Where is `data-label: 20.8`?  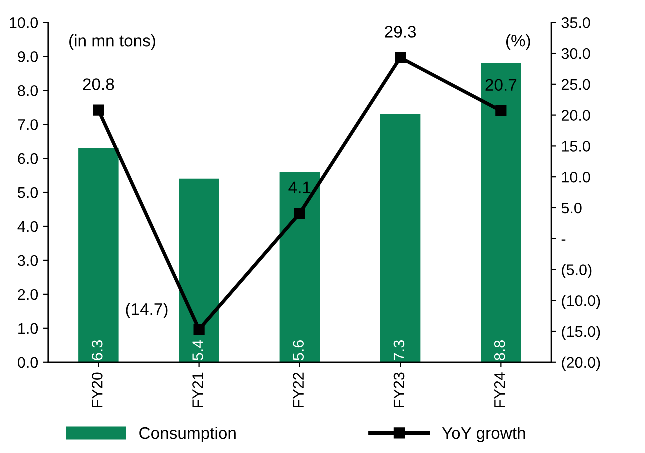 data-label: 20.8 is located at coordinates (98, 84).